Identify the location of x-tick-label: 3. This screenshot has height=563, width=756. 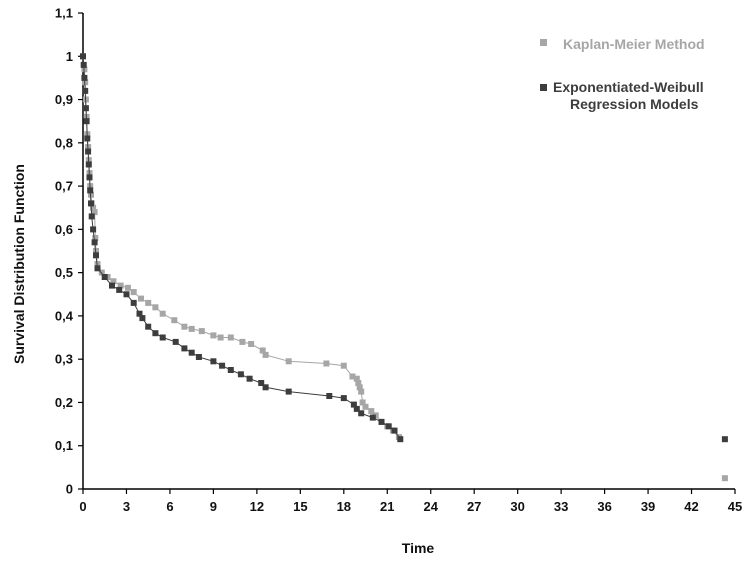
(126, 506).